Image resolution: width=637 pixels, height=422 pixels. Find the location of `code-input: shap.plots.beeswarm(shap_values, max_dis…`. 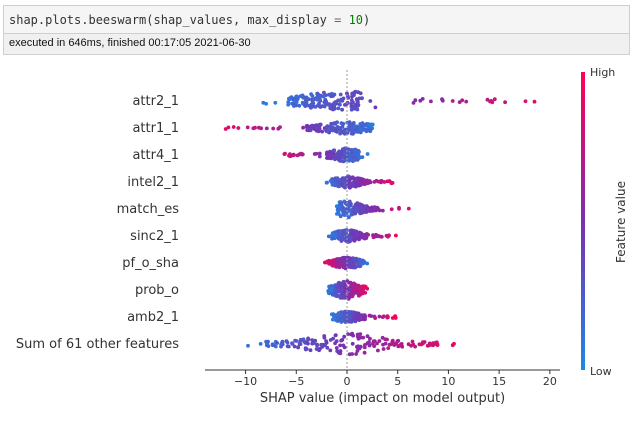

code-input: shap.plots.beeswarm(shap_values, max_dis… is located at coordinates (316, 19).